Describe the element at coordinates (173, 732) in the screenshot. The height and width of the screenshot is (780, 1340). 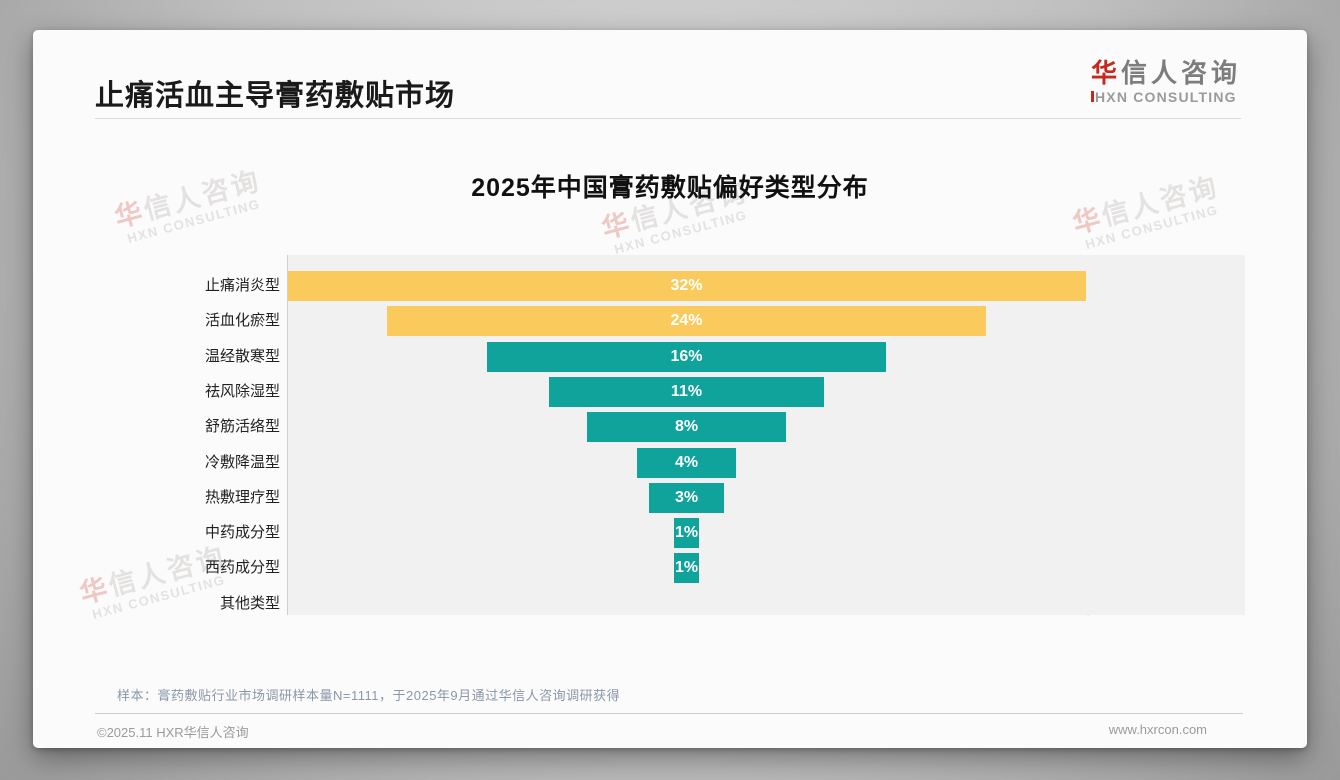
I see `footer-copyright: ©2025.11 HXR华信人咨询` at that location.